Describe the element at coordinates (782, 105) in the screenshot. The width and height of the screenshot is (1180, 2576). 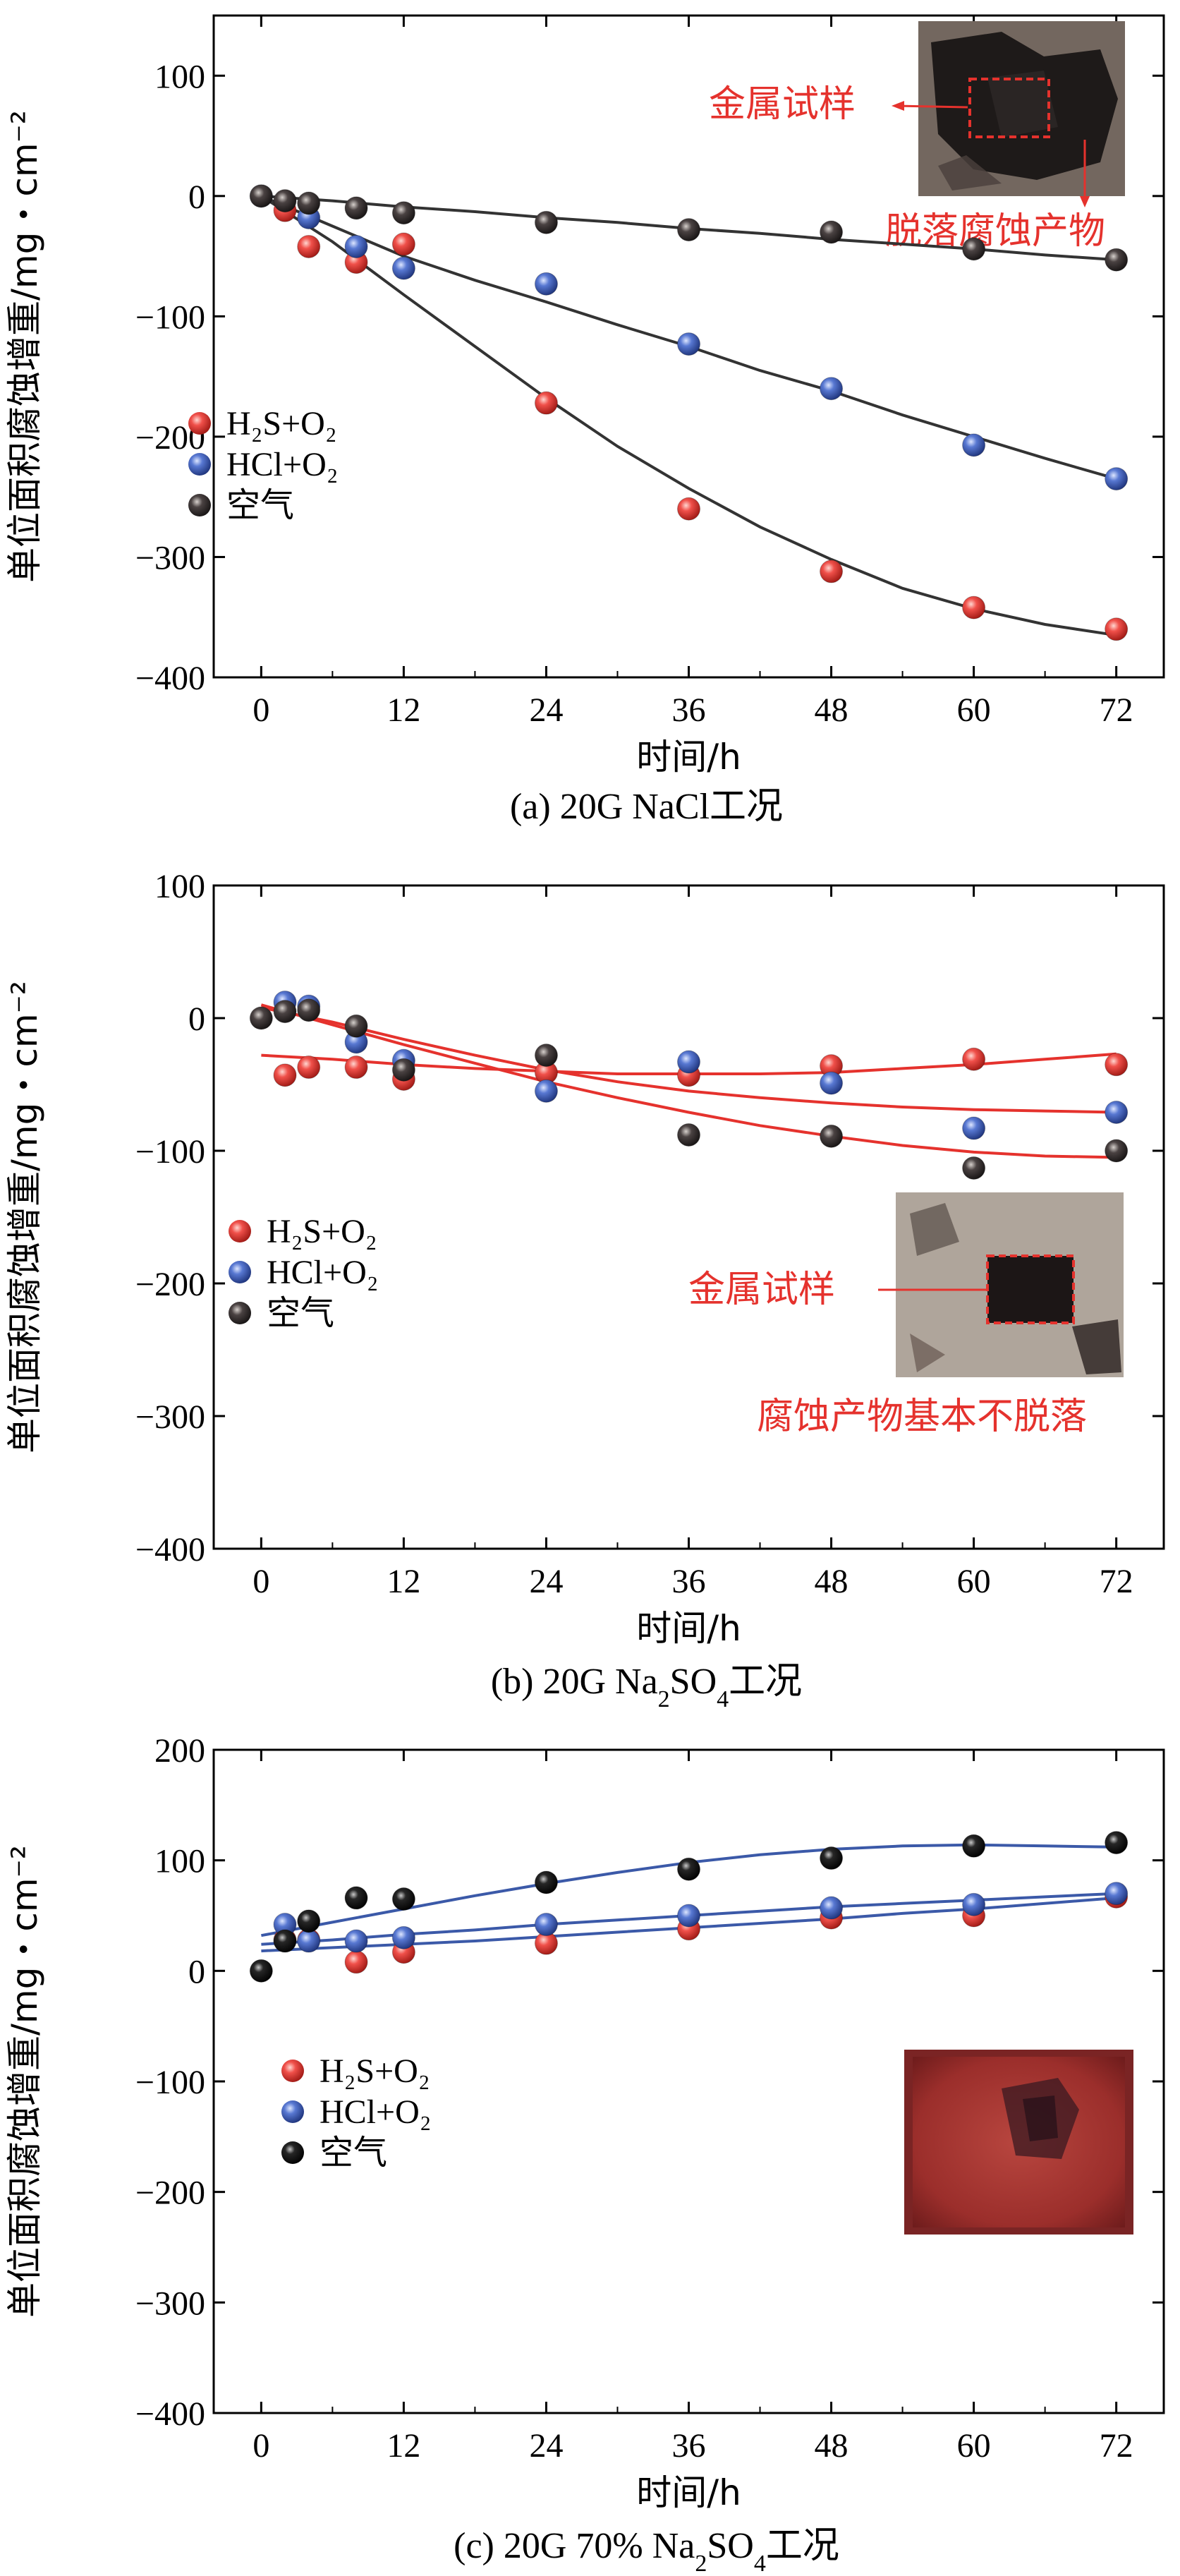
I see `annotation-label: 金属试样` at that location.